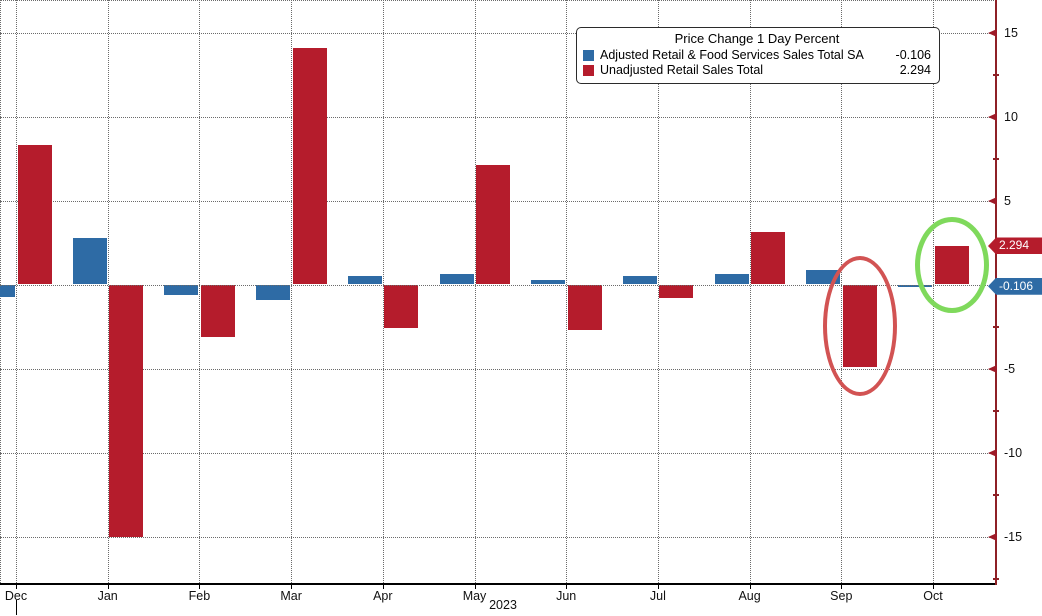  Describe the element at coordinates (200, 291) in the screenshot. I see `gridline-v-feb` at that location.